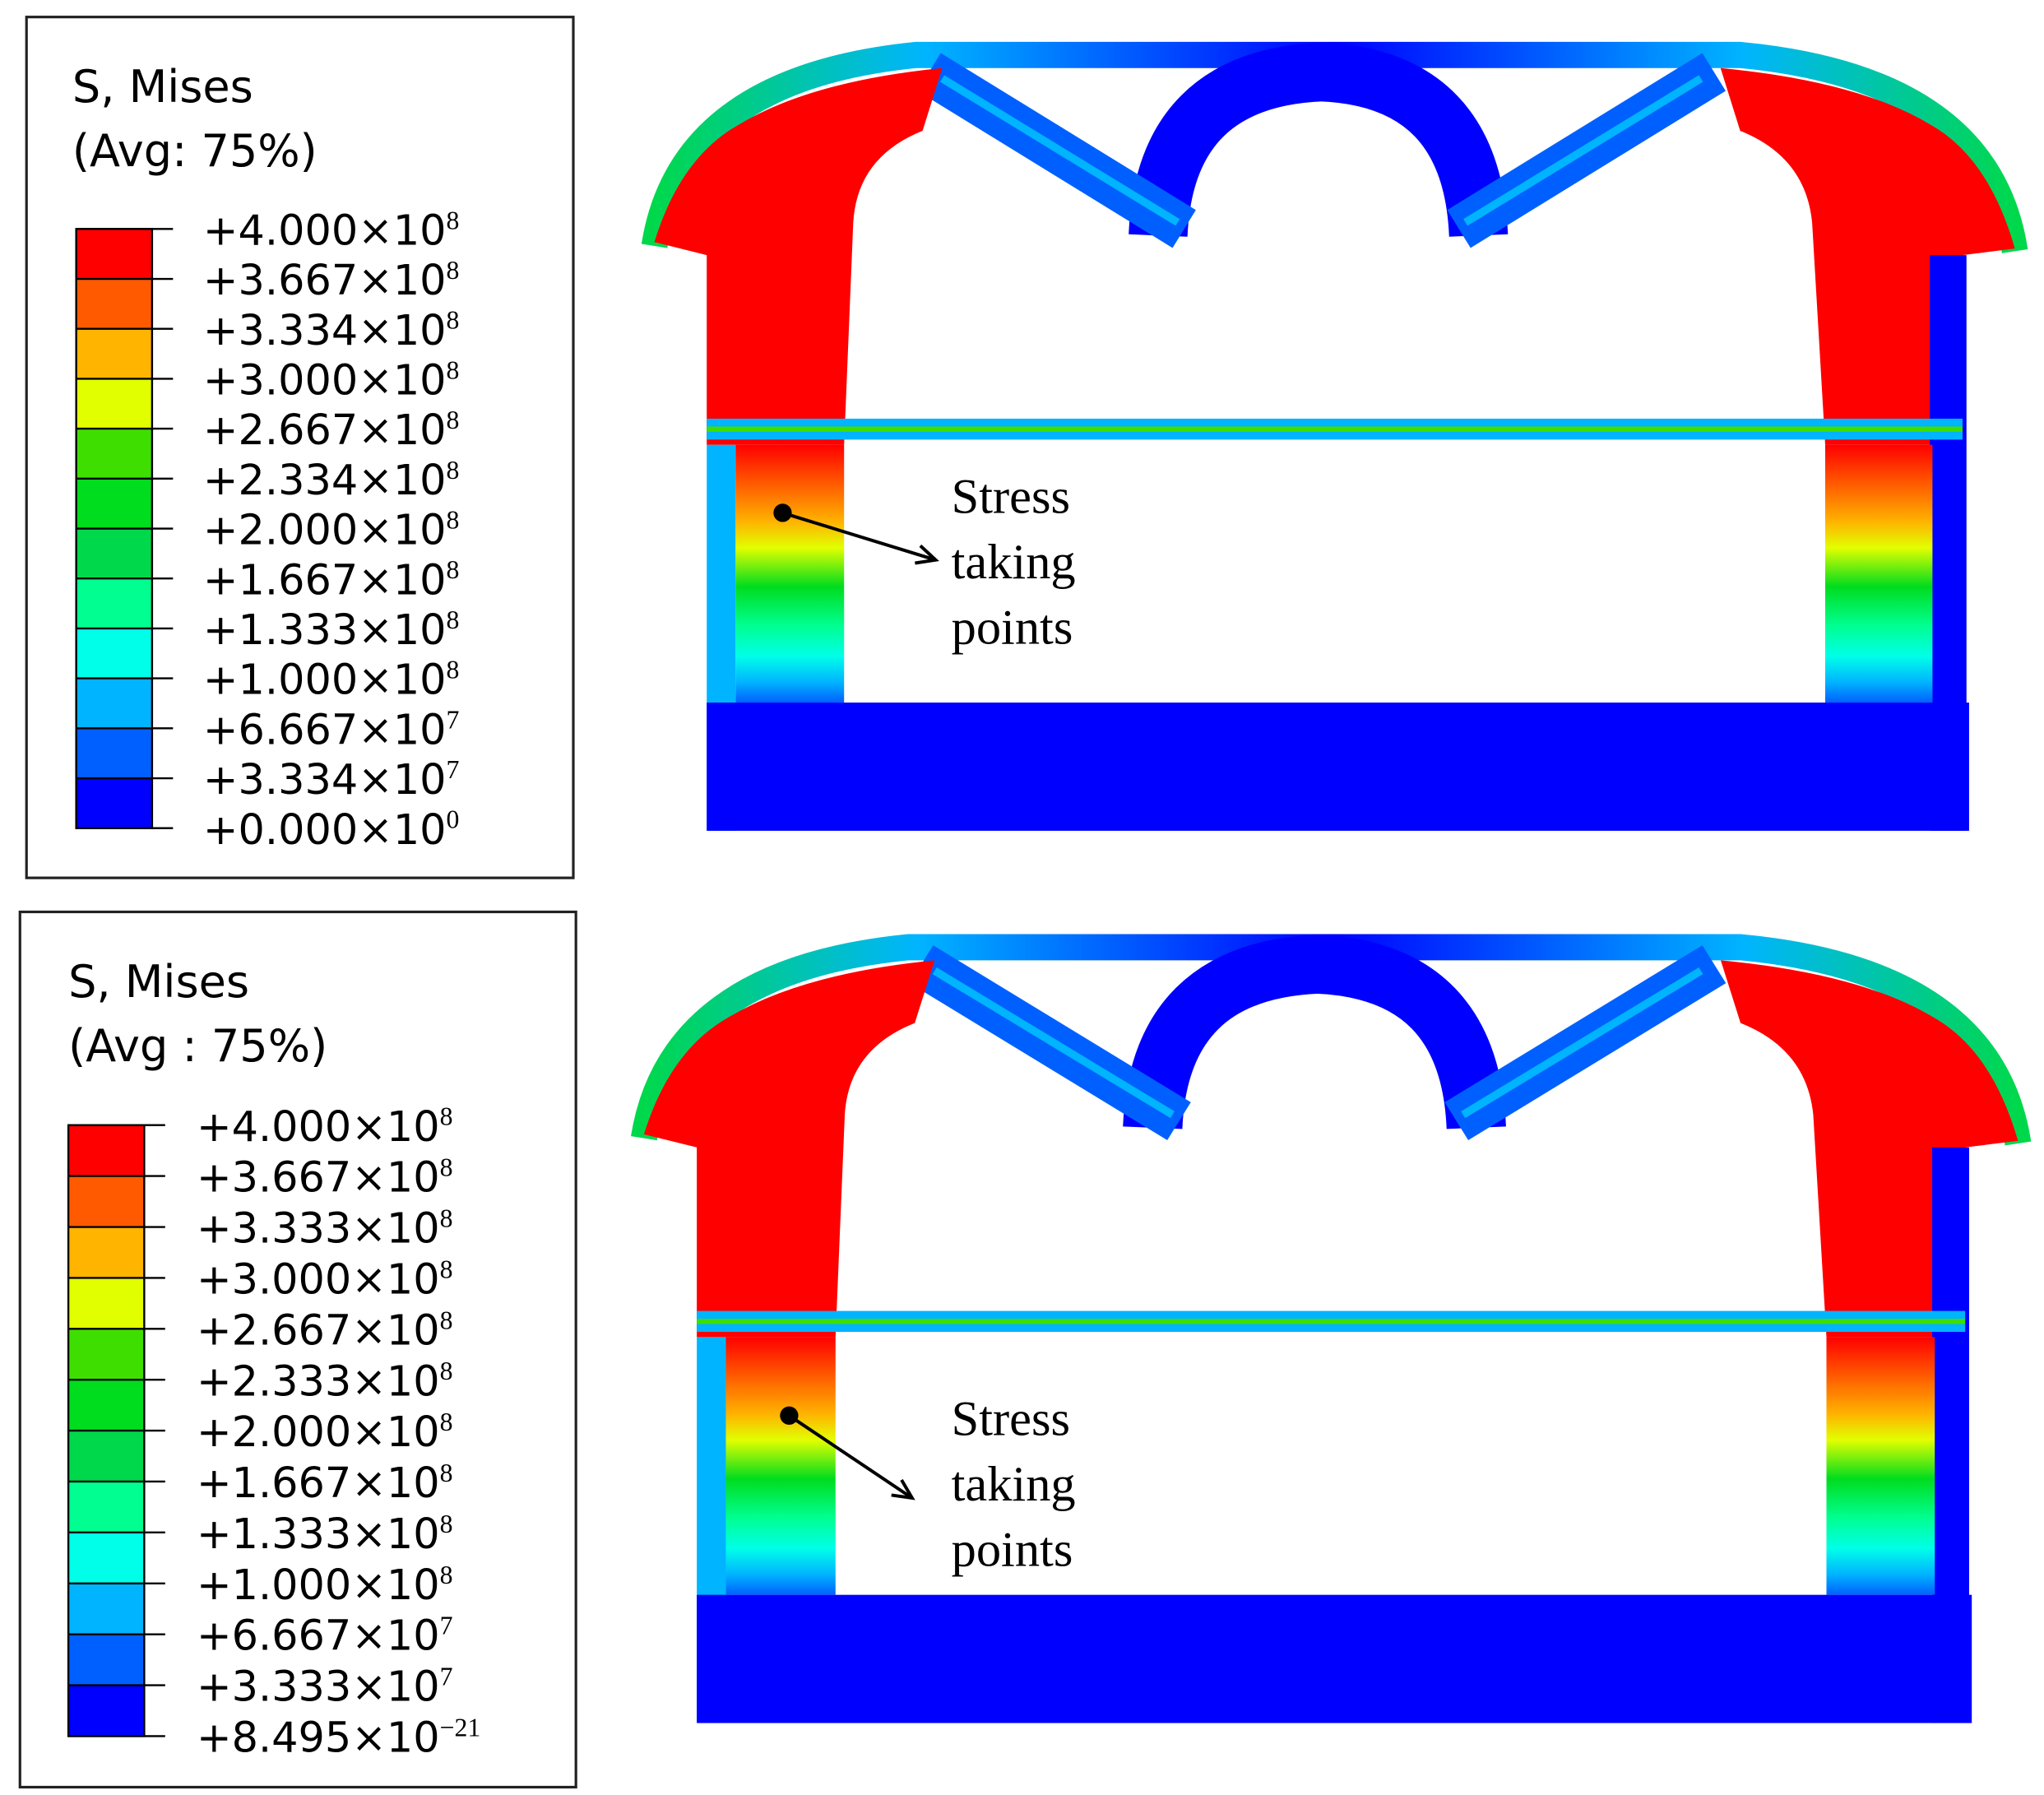 This screenshot has width=2044, height=1795. Describe the element at coordinates (162, 87) in the screenshot. I see `legend-title: S, Mises` at that location.